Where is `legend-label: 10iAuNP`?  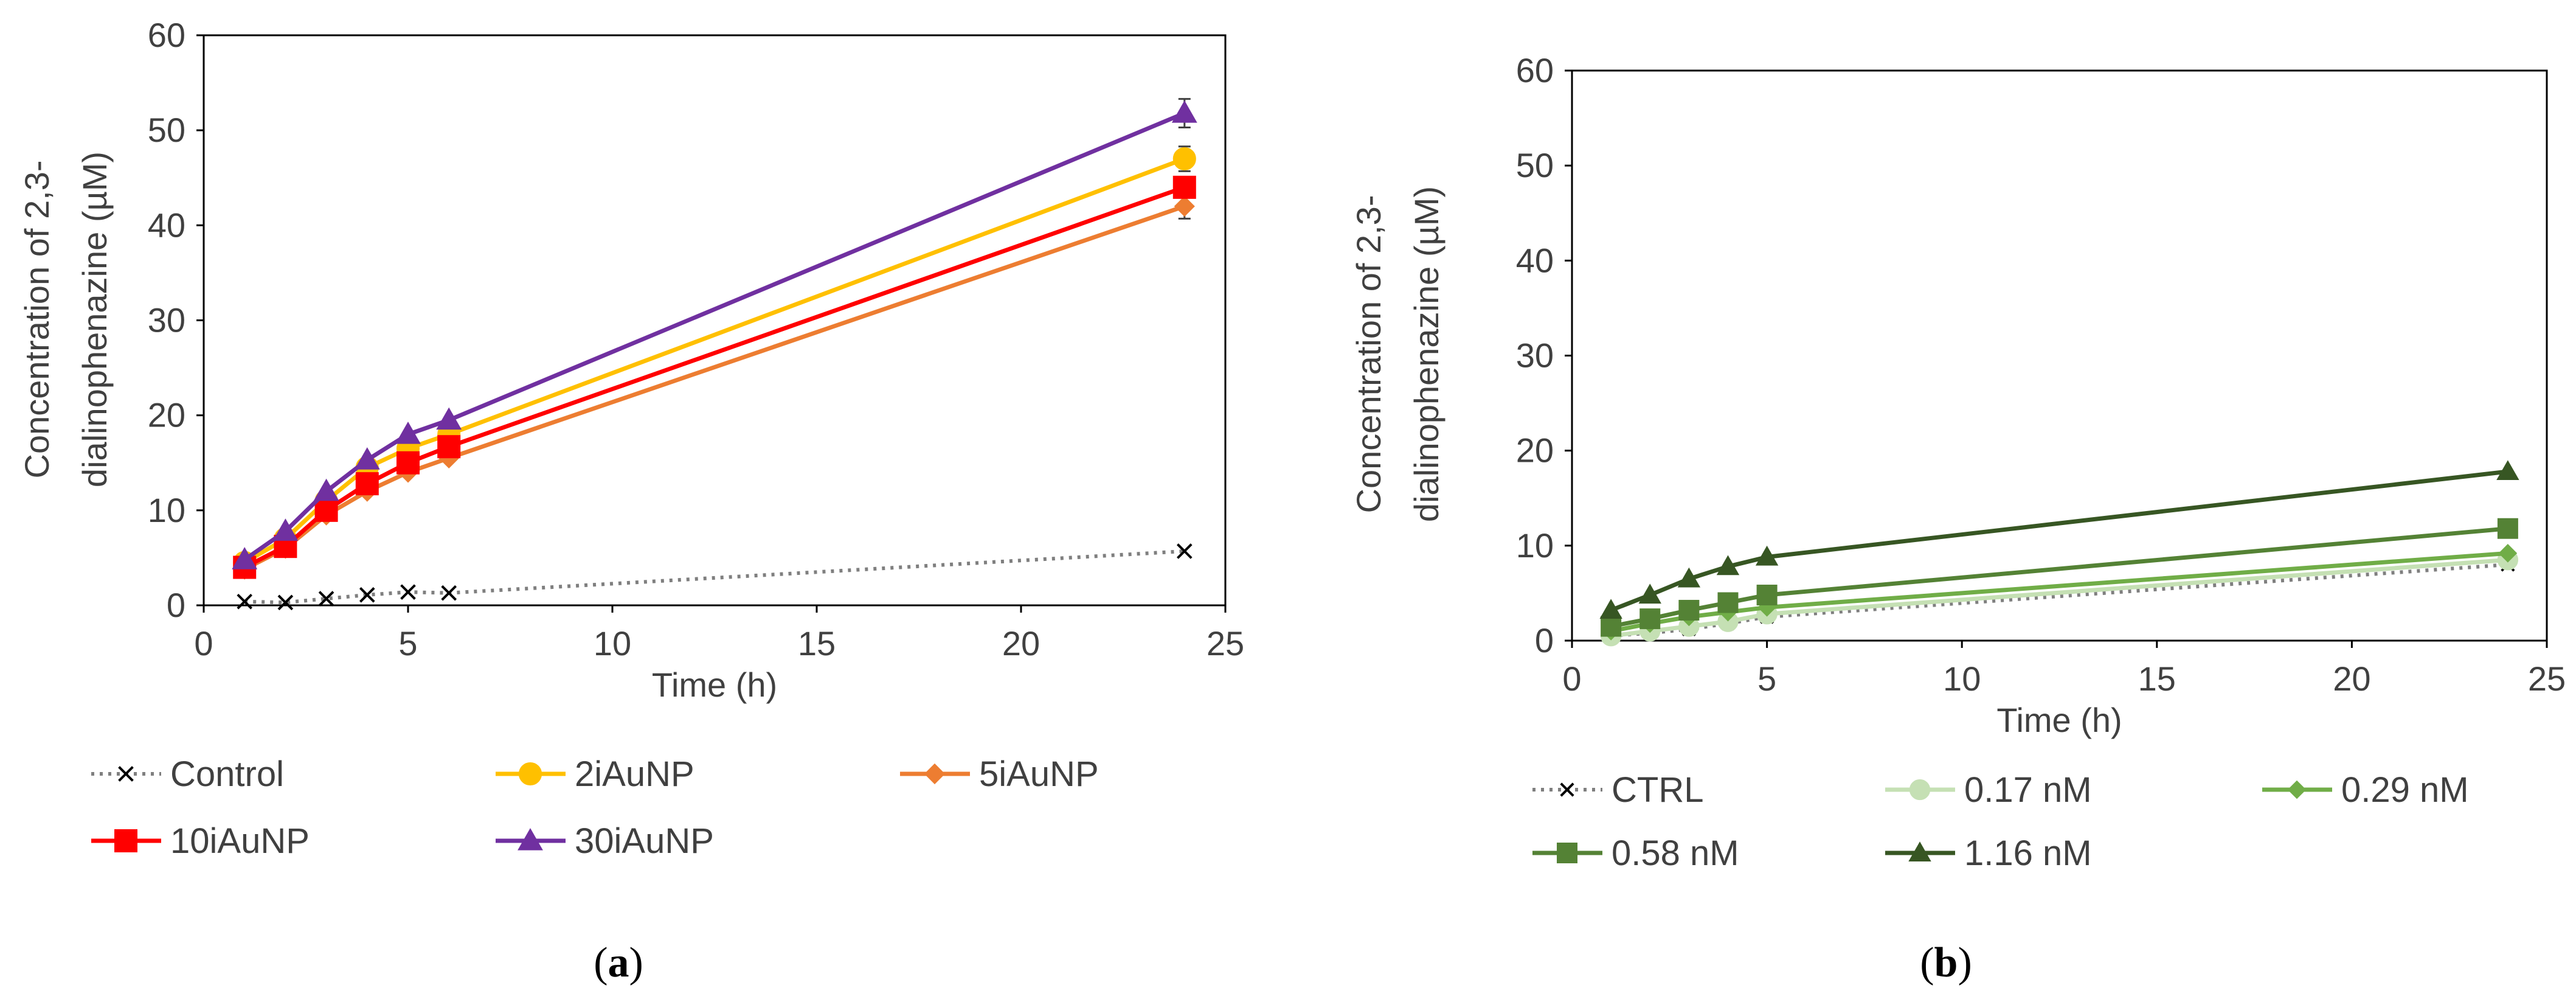 legend-label: 10iAuNP is located at coordinates (240, 841).